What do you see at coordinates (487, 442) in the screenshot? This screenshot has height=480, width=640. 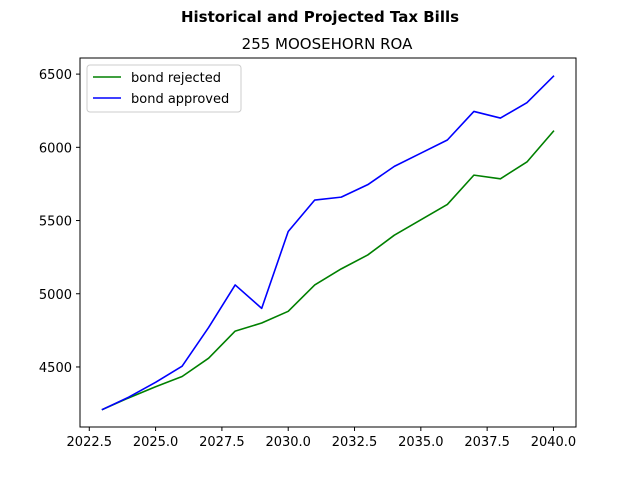 I see `x-tick-label: 2037.5` at bounding box center [487, 442].